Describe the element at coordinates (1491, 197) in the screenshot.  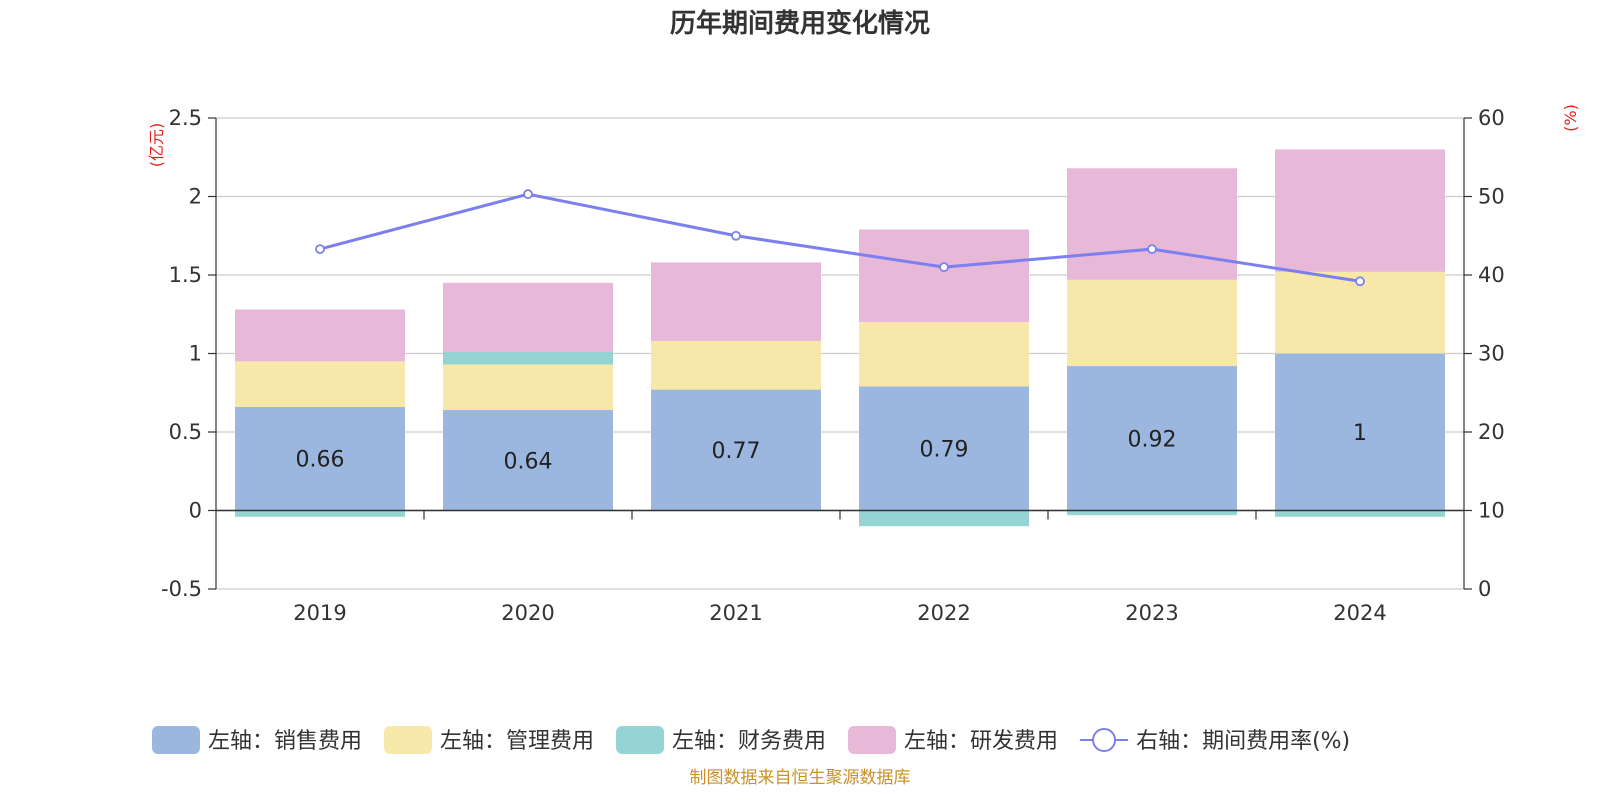
I see `right-tick-label: 50` at that location.